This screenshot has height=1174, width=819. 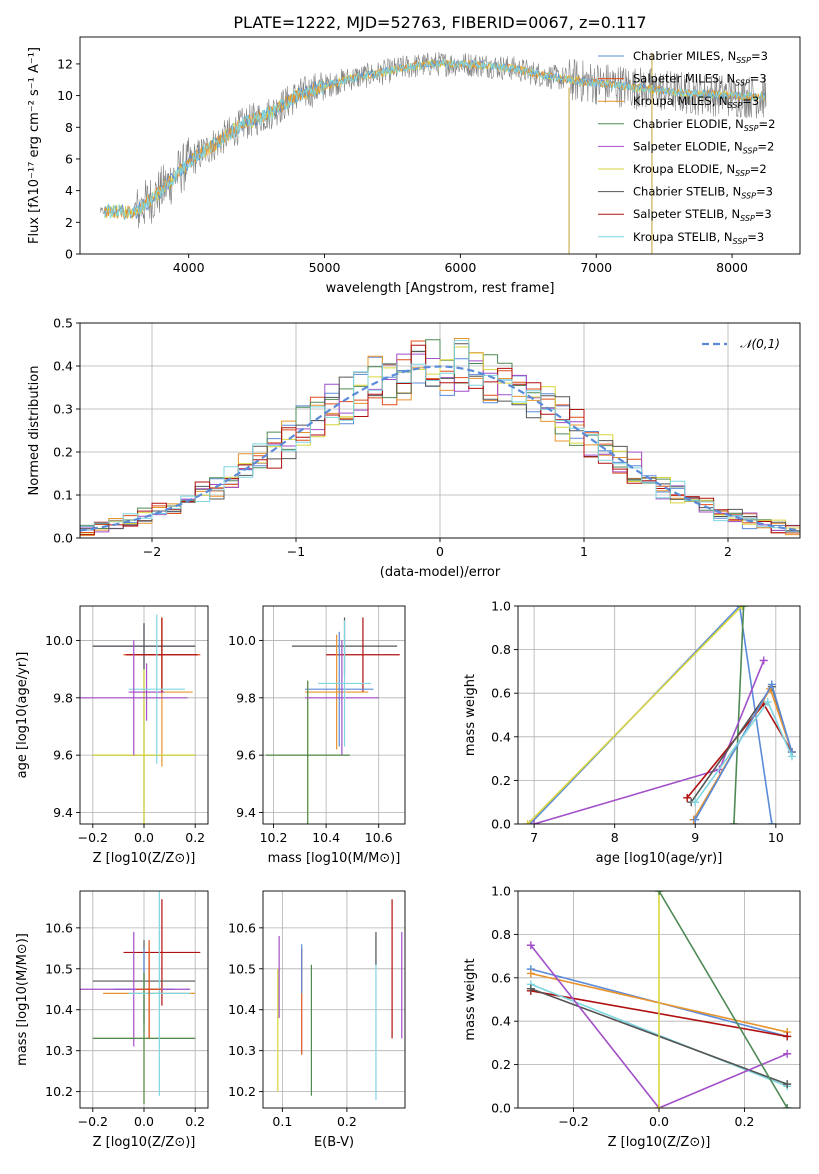 What do you see at coordinates (69, 190) in the screenshot?
I see `y-tick-label: 4` at bounding box center [69, 190].